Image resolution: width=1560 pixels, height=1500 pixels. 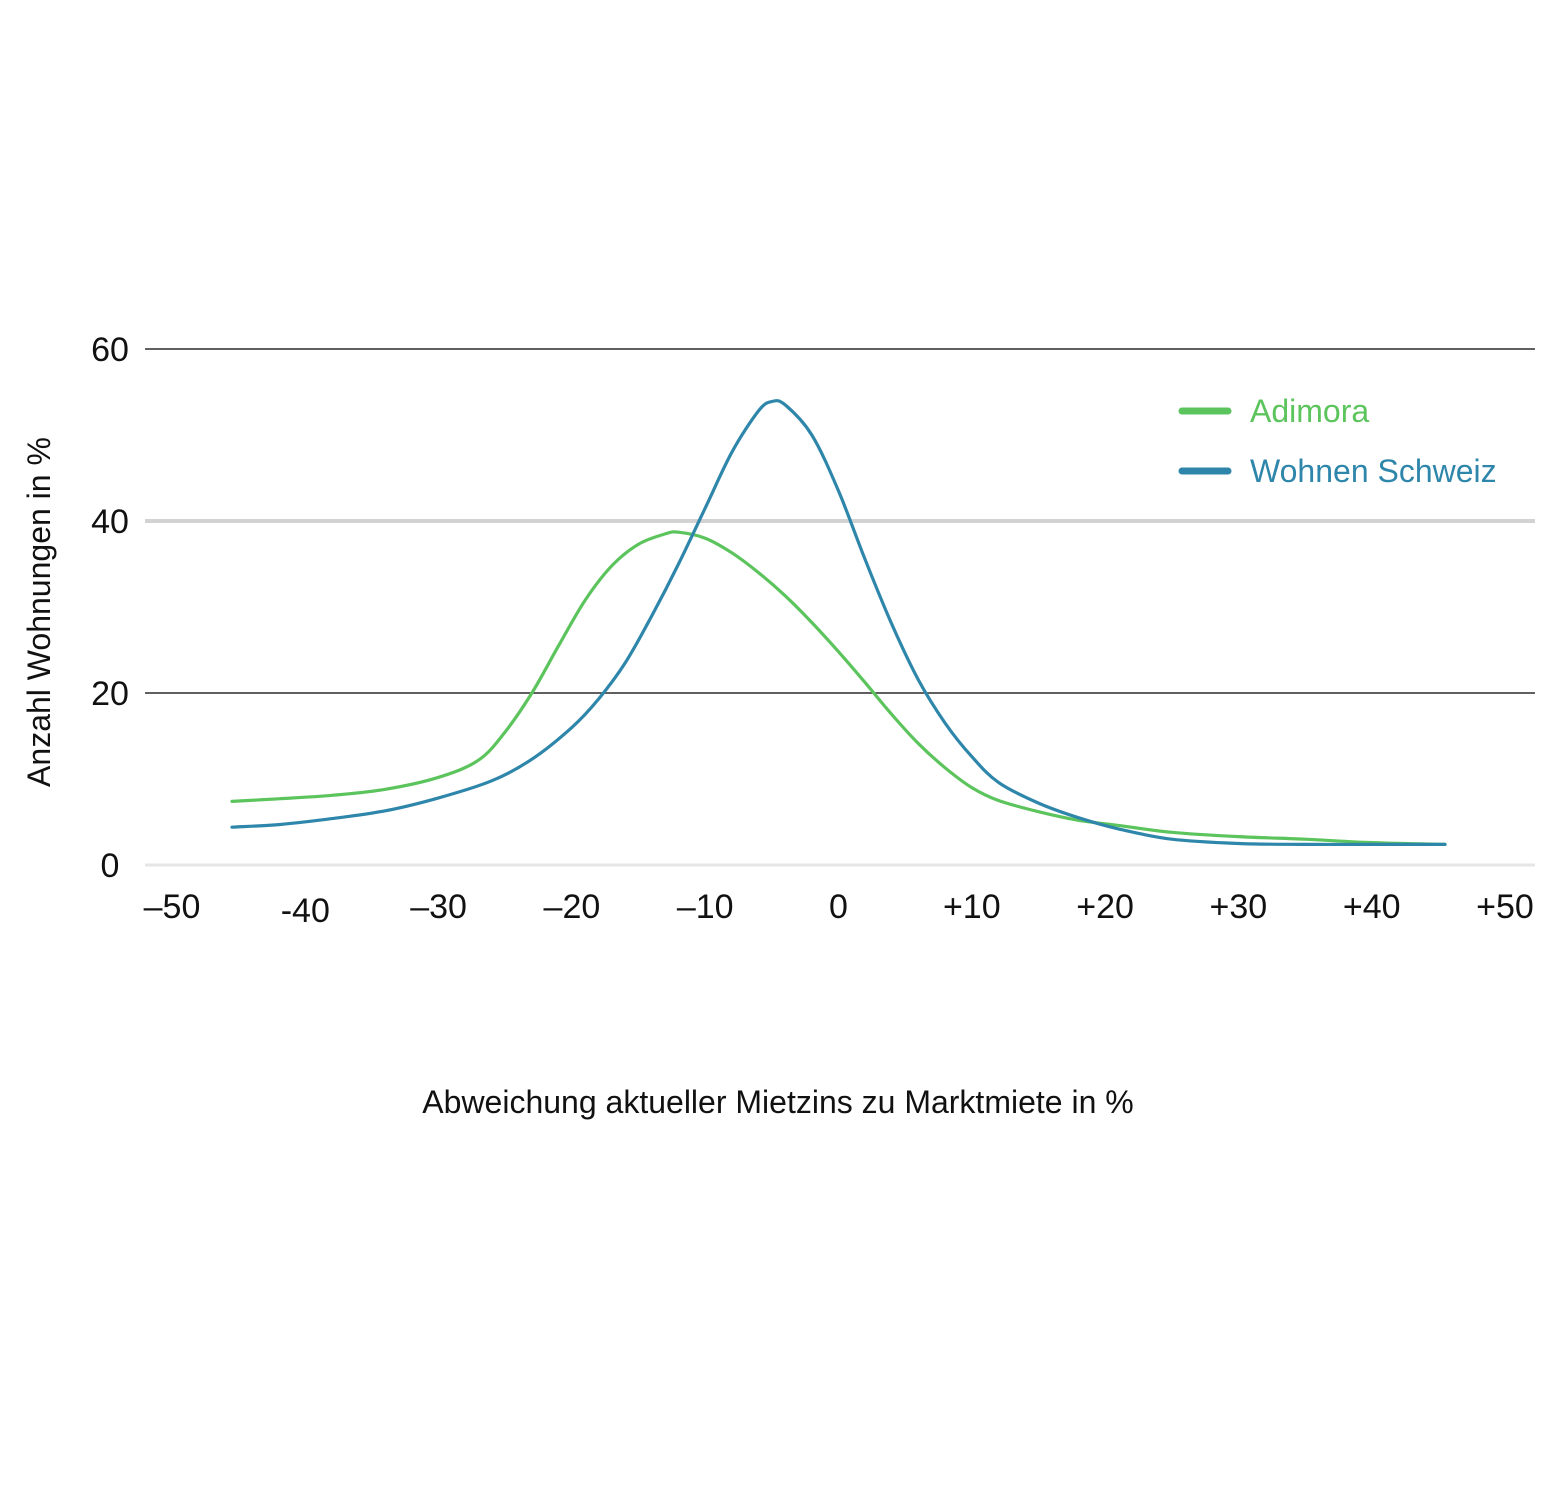 What do you see at coordinates (110, 608) in the screenshot?
I see `y-axis-ticks: 0 20 40 60` at bounding box center [110, 608].